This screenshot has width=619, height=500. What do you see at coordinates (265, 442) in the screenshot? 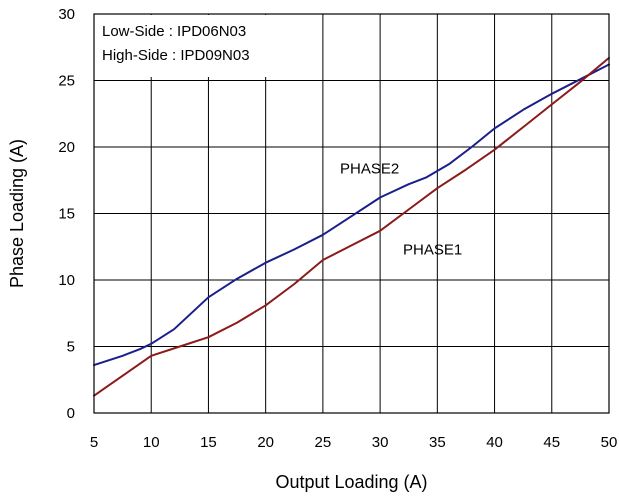
I see `x-tick-label: 20` at bounding box center [265, 442].